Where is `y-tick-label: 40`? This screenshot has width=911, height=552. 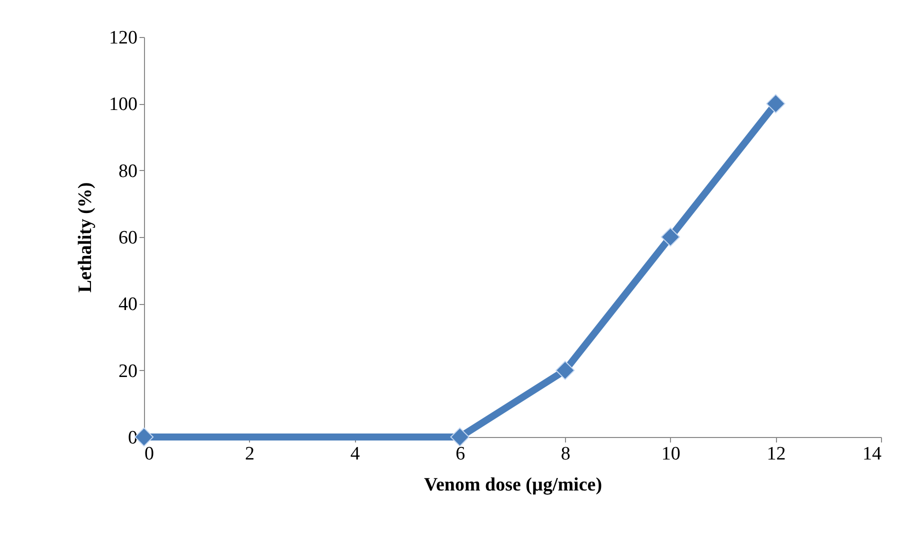
y-tick-label: 40 is located at coordinates (128, 305).